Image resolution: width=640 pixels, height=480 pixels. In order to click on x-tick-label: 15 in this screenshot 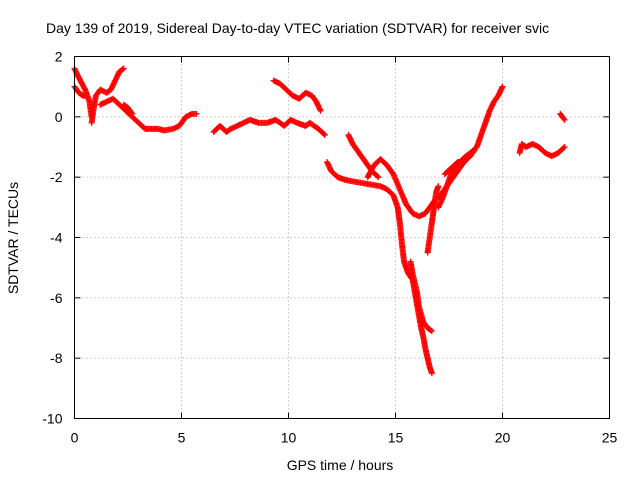, I will do `click(396, 438)`.